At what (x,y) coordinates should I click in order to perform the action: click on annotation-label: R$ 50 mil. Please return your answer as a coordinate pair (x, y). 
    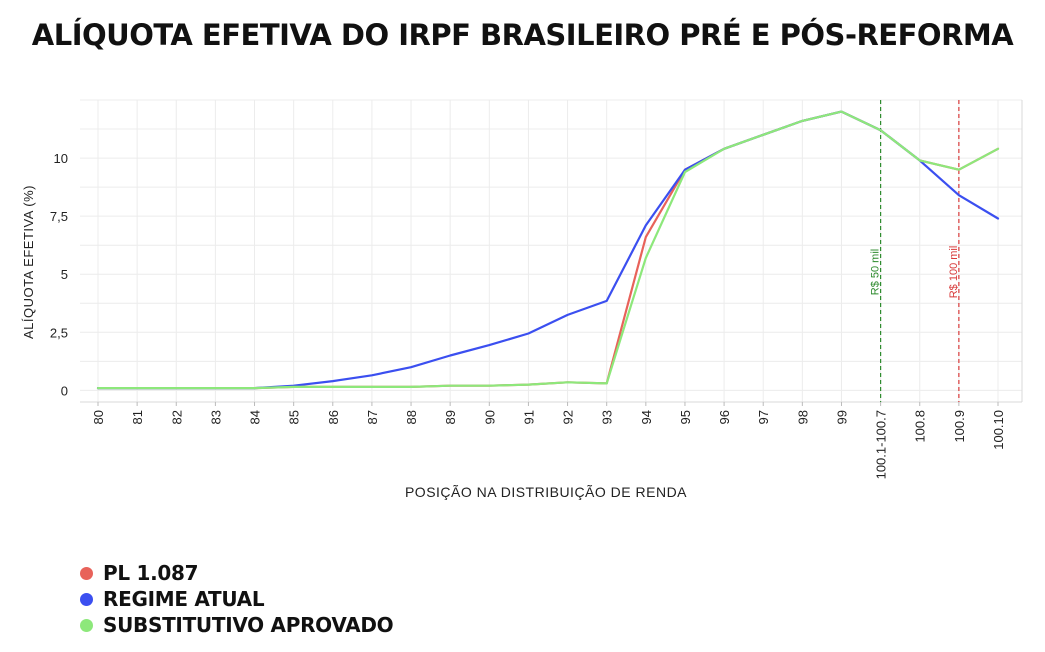
    Looking at the image, I should click on (876, 272).